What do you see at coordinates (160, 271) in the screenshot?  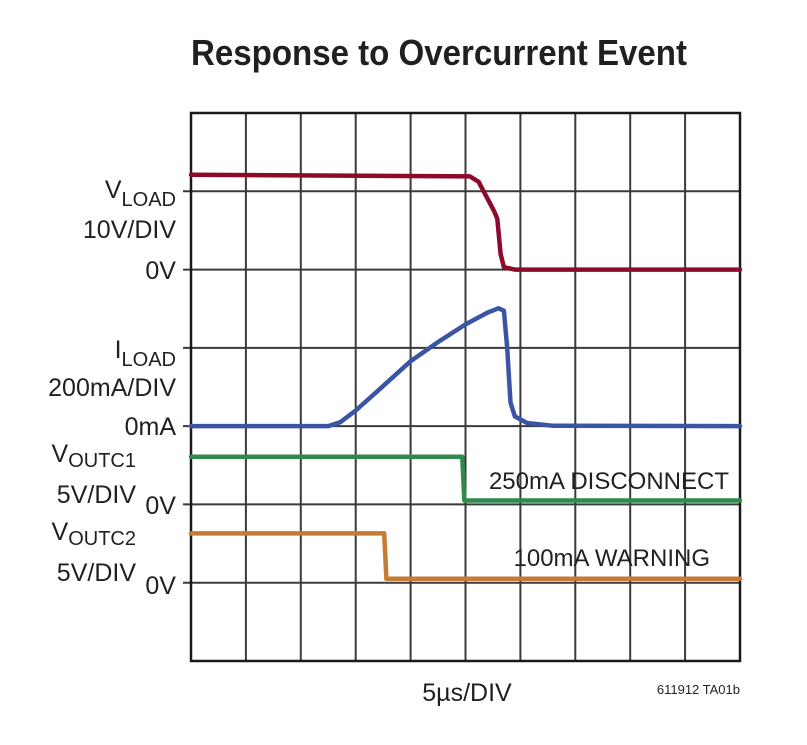 I see `vload-zero-label: 0V` at bounding box center [160, 271].